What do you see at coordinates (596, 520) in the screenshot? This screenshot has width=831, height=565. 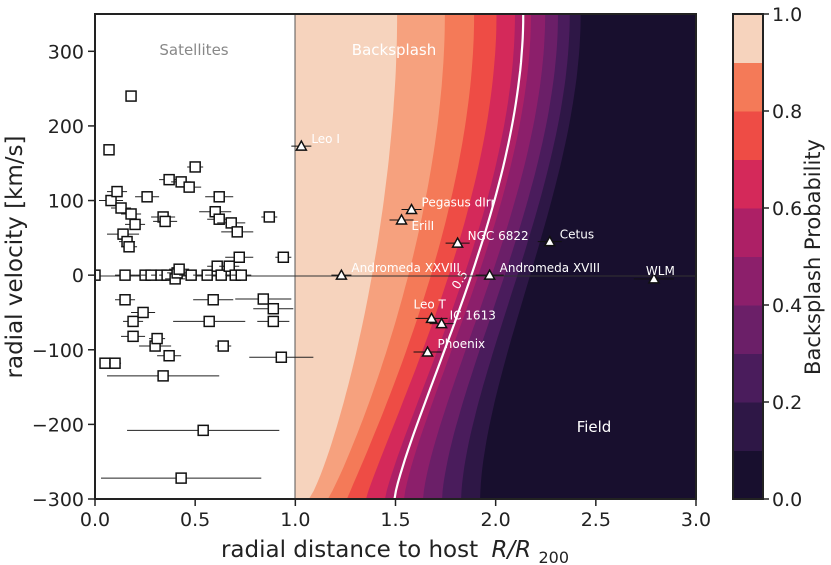 I see `x-tick-label: 2.5` at bounding box center [596, 520].